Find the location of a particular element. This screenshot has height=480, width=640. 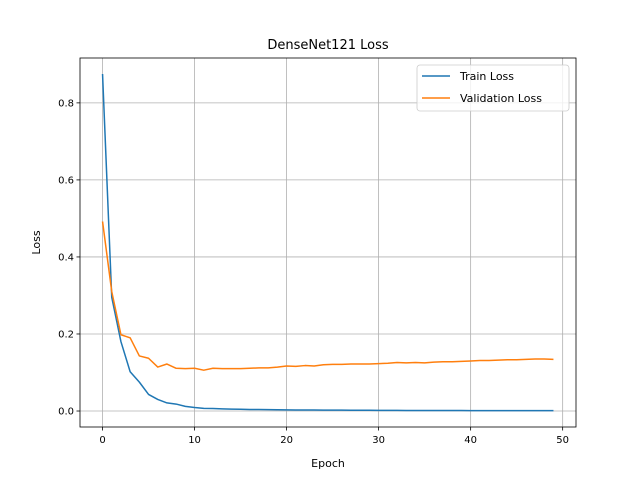

x-axis-title: Epoch is located at coordinates (328, 463).